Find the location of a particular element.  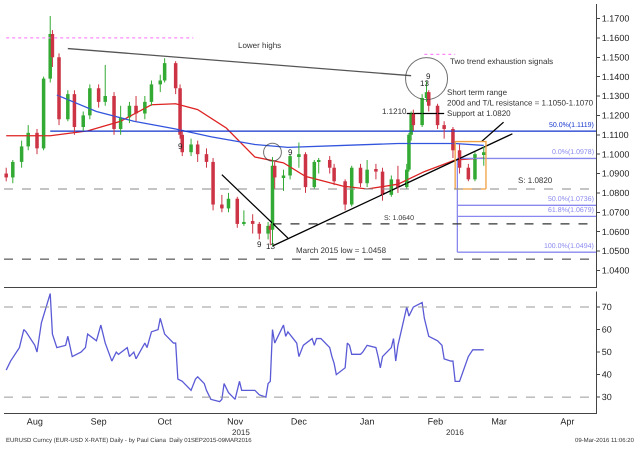

ref-line-label: S: 1.0820 is located at coordinates (535, 180).